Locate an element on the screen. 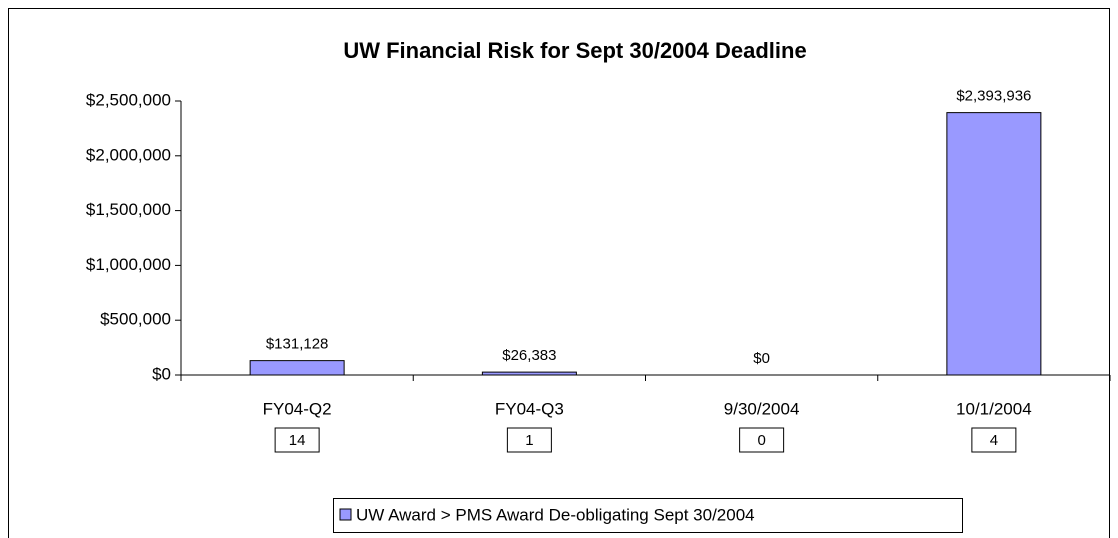  x-tick-label: 10/1/2004 is located at coordinates (994, 408).